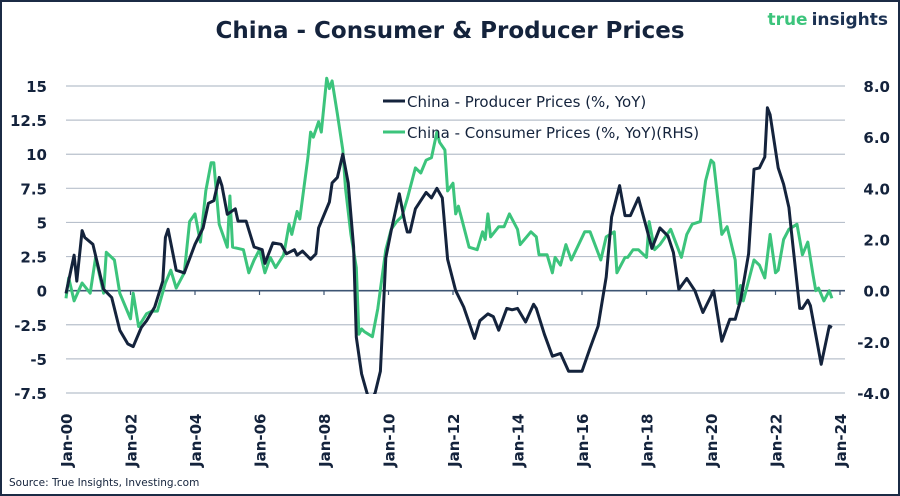 This screenshot has height=496, width=900. I want to click on x-tick-label: Jan-22, so click(777, 441).